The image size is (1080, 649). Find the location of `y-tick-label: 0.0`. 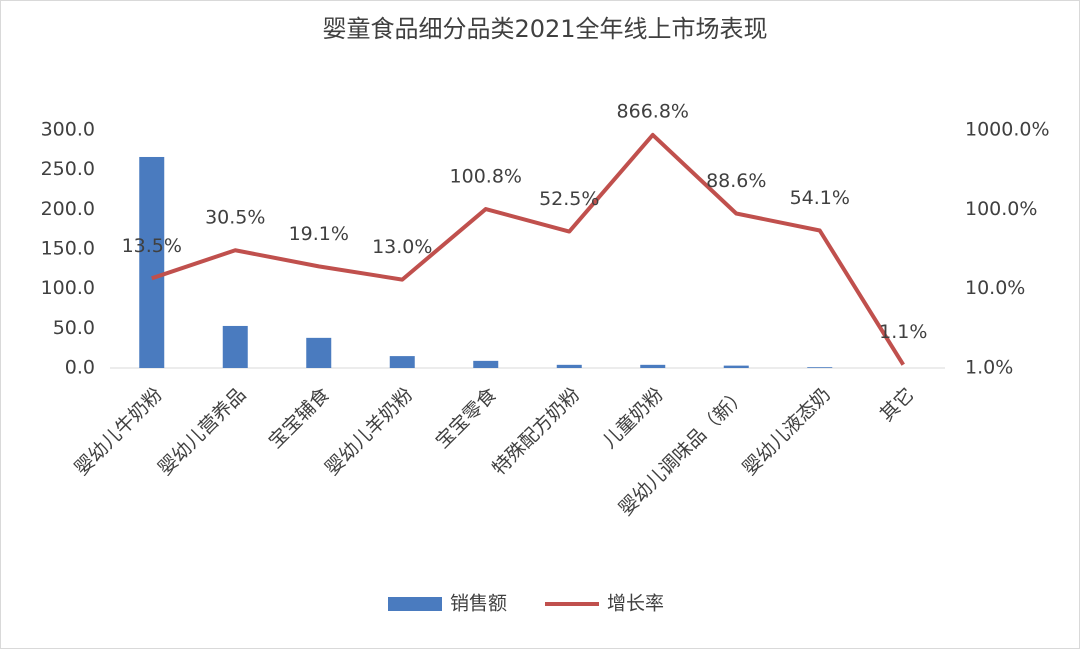

y-tick-label: 0.0 is located at coordinates (80, 368).